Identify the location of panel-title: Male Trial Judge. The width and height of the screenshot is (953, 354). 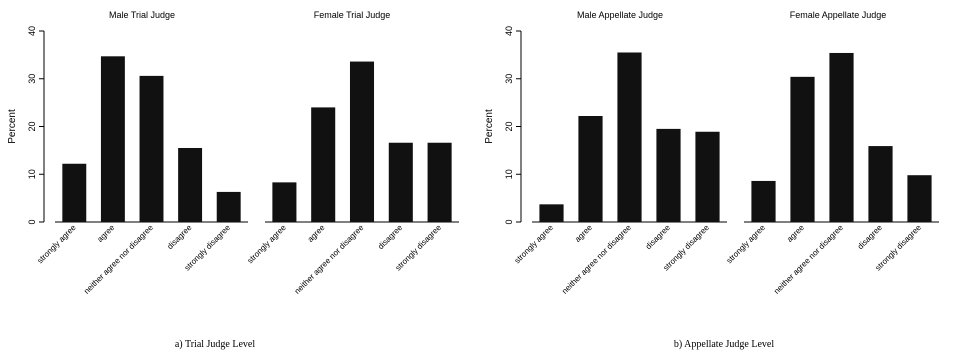
(142, 15).